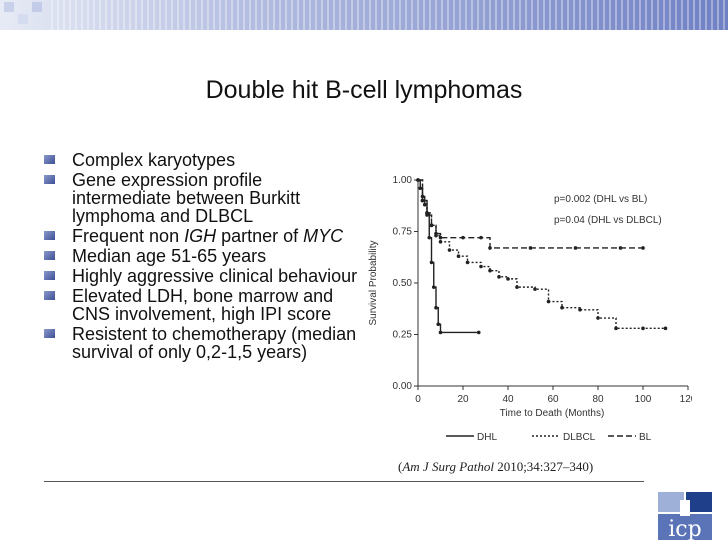  I want to click on gene-name-myc: MYC, so click(323, 236).